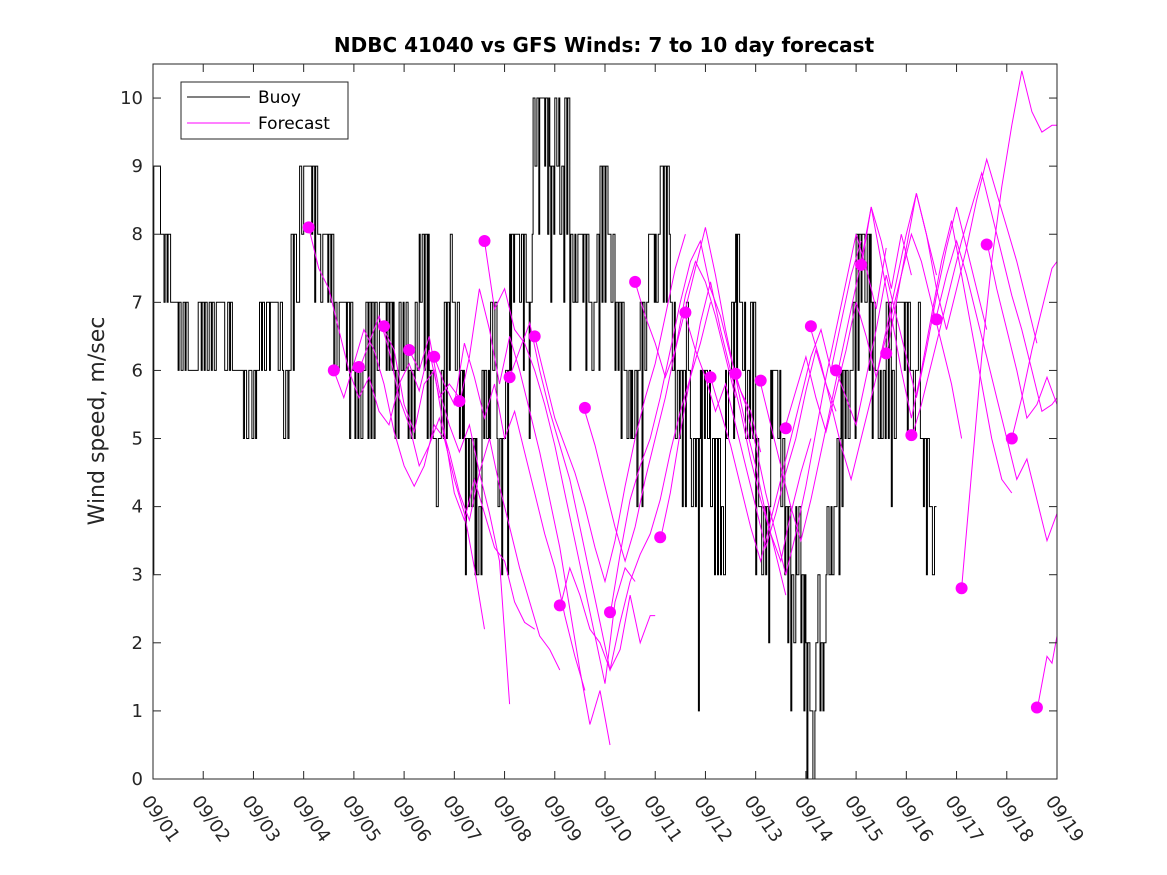 This screenshot has width=1167, height=875. What do you see at coordinates (137, 711) in the screenshot?
I see `y-tick-label-1: 1` at bounding box center [137, 711].